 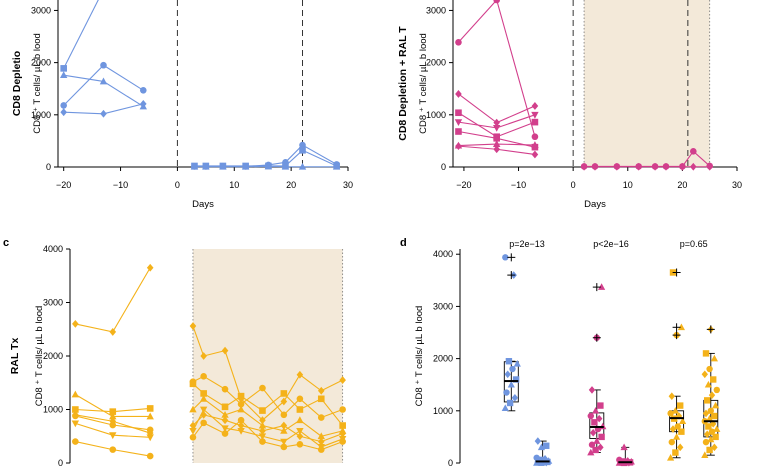 What do you see at coordinates (403, 83) in the screenshot?
I see `panel-title: CD8 Depletion + RAL T` at bounding box center [403, 83].